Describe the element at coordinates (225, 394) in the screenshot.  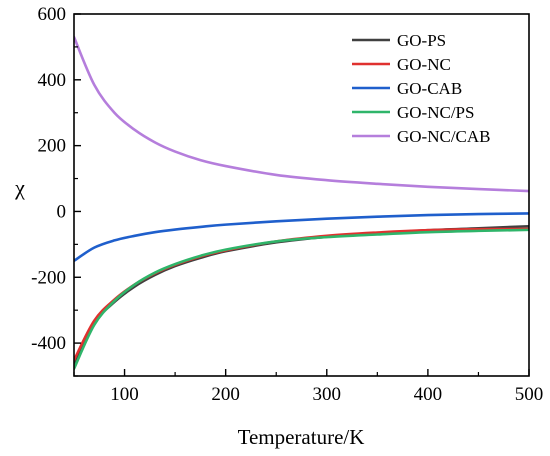
I see `x-tick-label: 200` at that location.